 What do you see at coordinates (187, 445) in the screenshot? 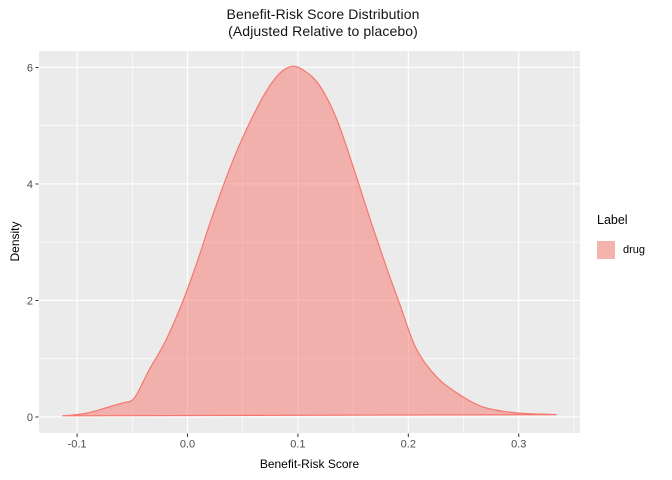
I see `x-tick-label: 0.0` at bounding box center [187, 445].